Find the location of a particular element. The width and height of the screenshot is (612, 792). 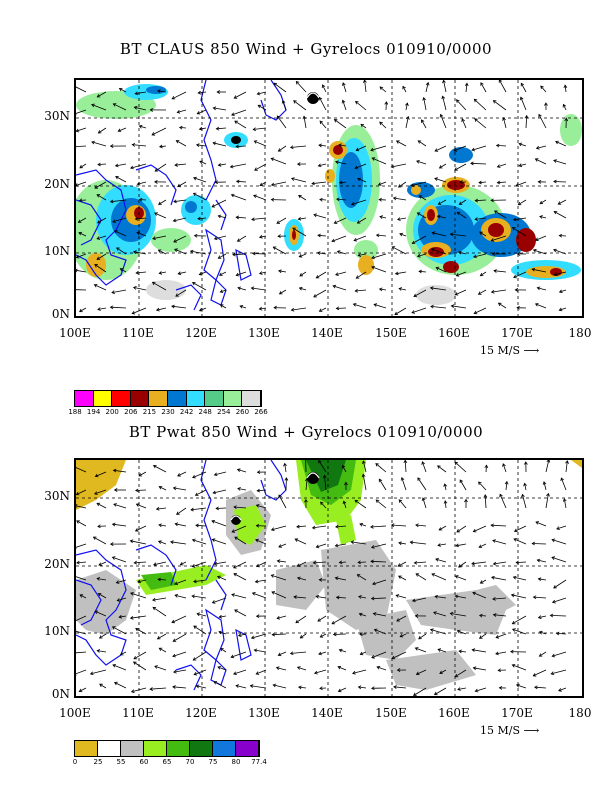

panel1-colorbar-label: 260 is located at coordinates (242, 412).